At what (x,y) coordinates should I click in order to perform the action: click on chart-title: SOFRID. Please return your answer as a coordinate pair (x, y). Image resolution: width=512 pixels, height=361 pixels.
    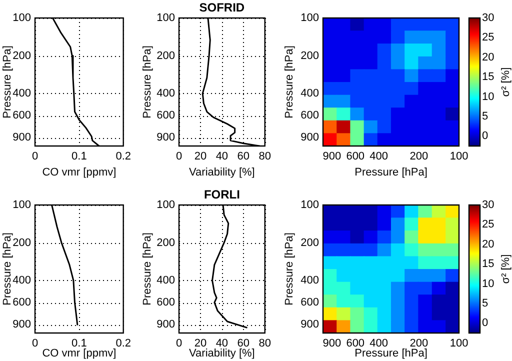
    Looking at the image, I should click on (222, 7).